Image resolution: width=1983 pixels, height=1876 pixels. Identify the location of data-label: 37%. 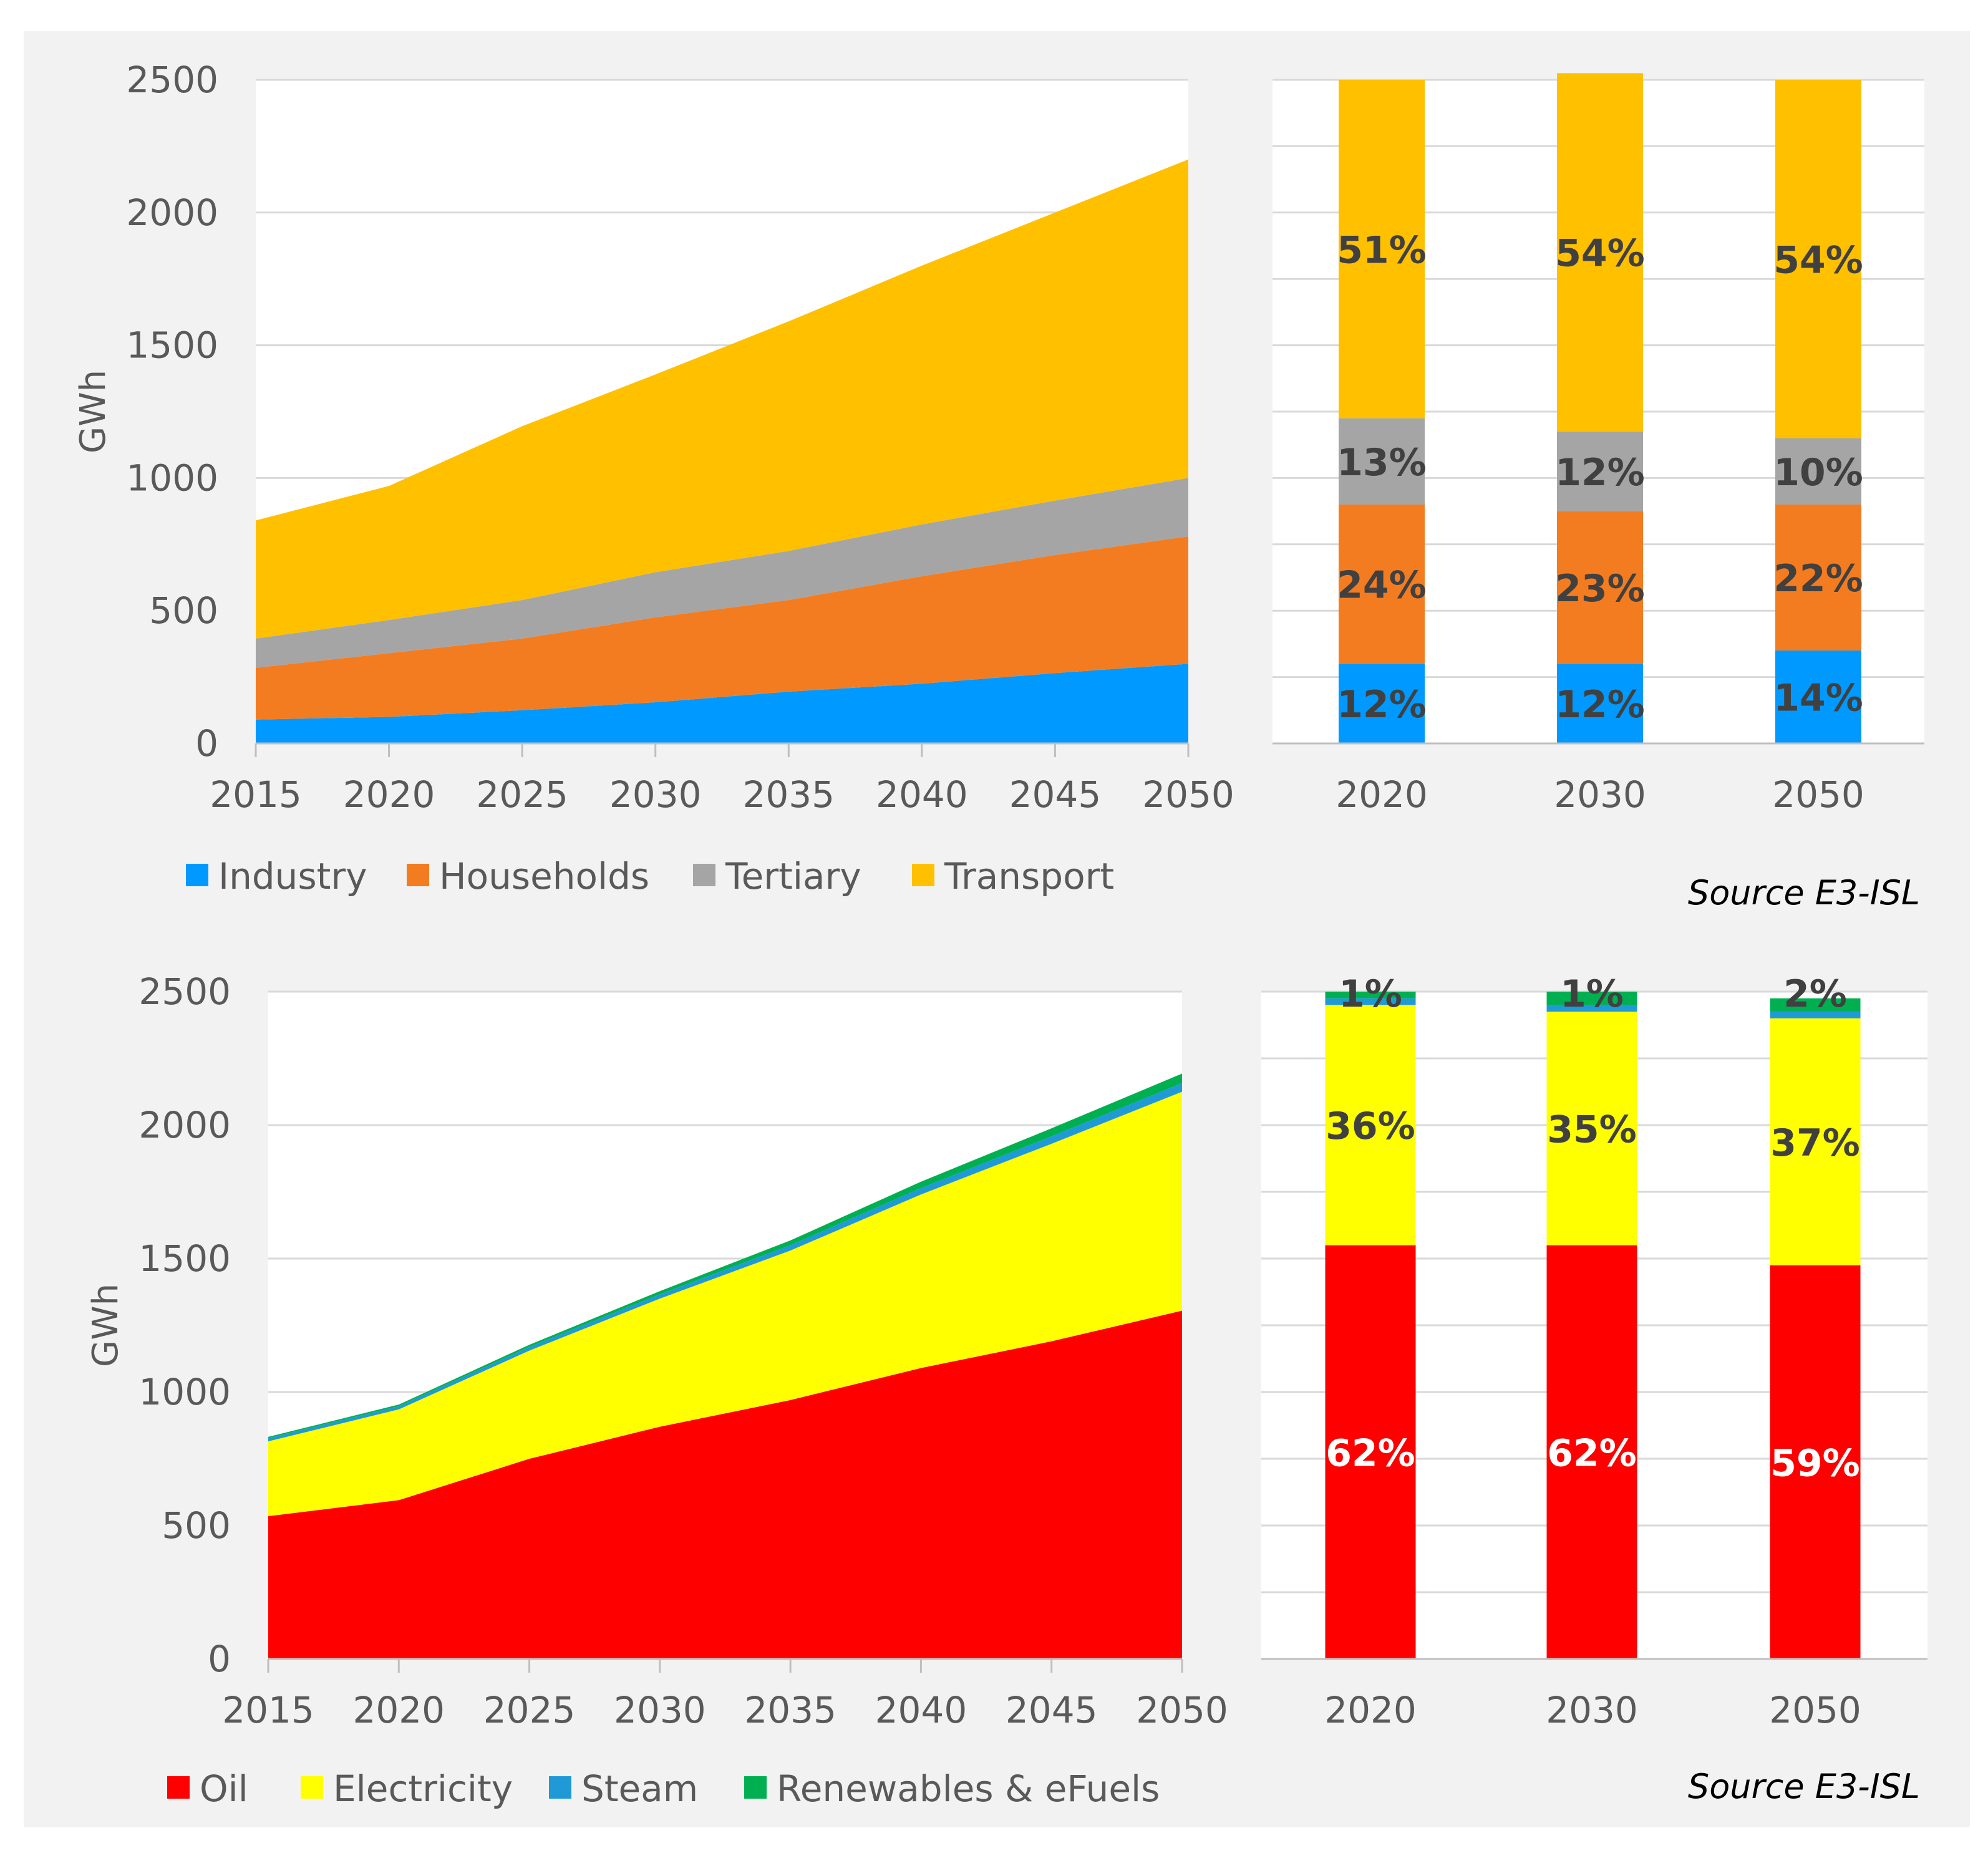
(1815, 1143).